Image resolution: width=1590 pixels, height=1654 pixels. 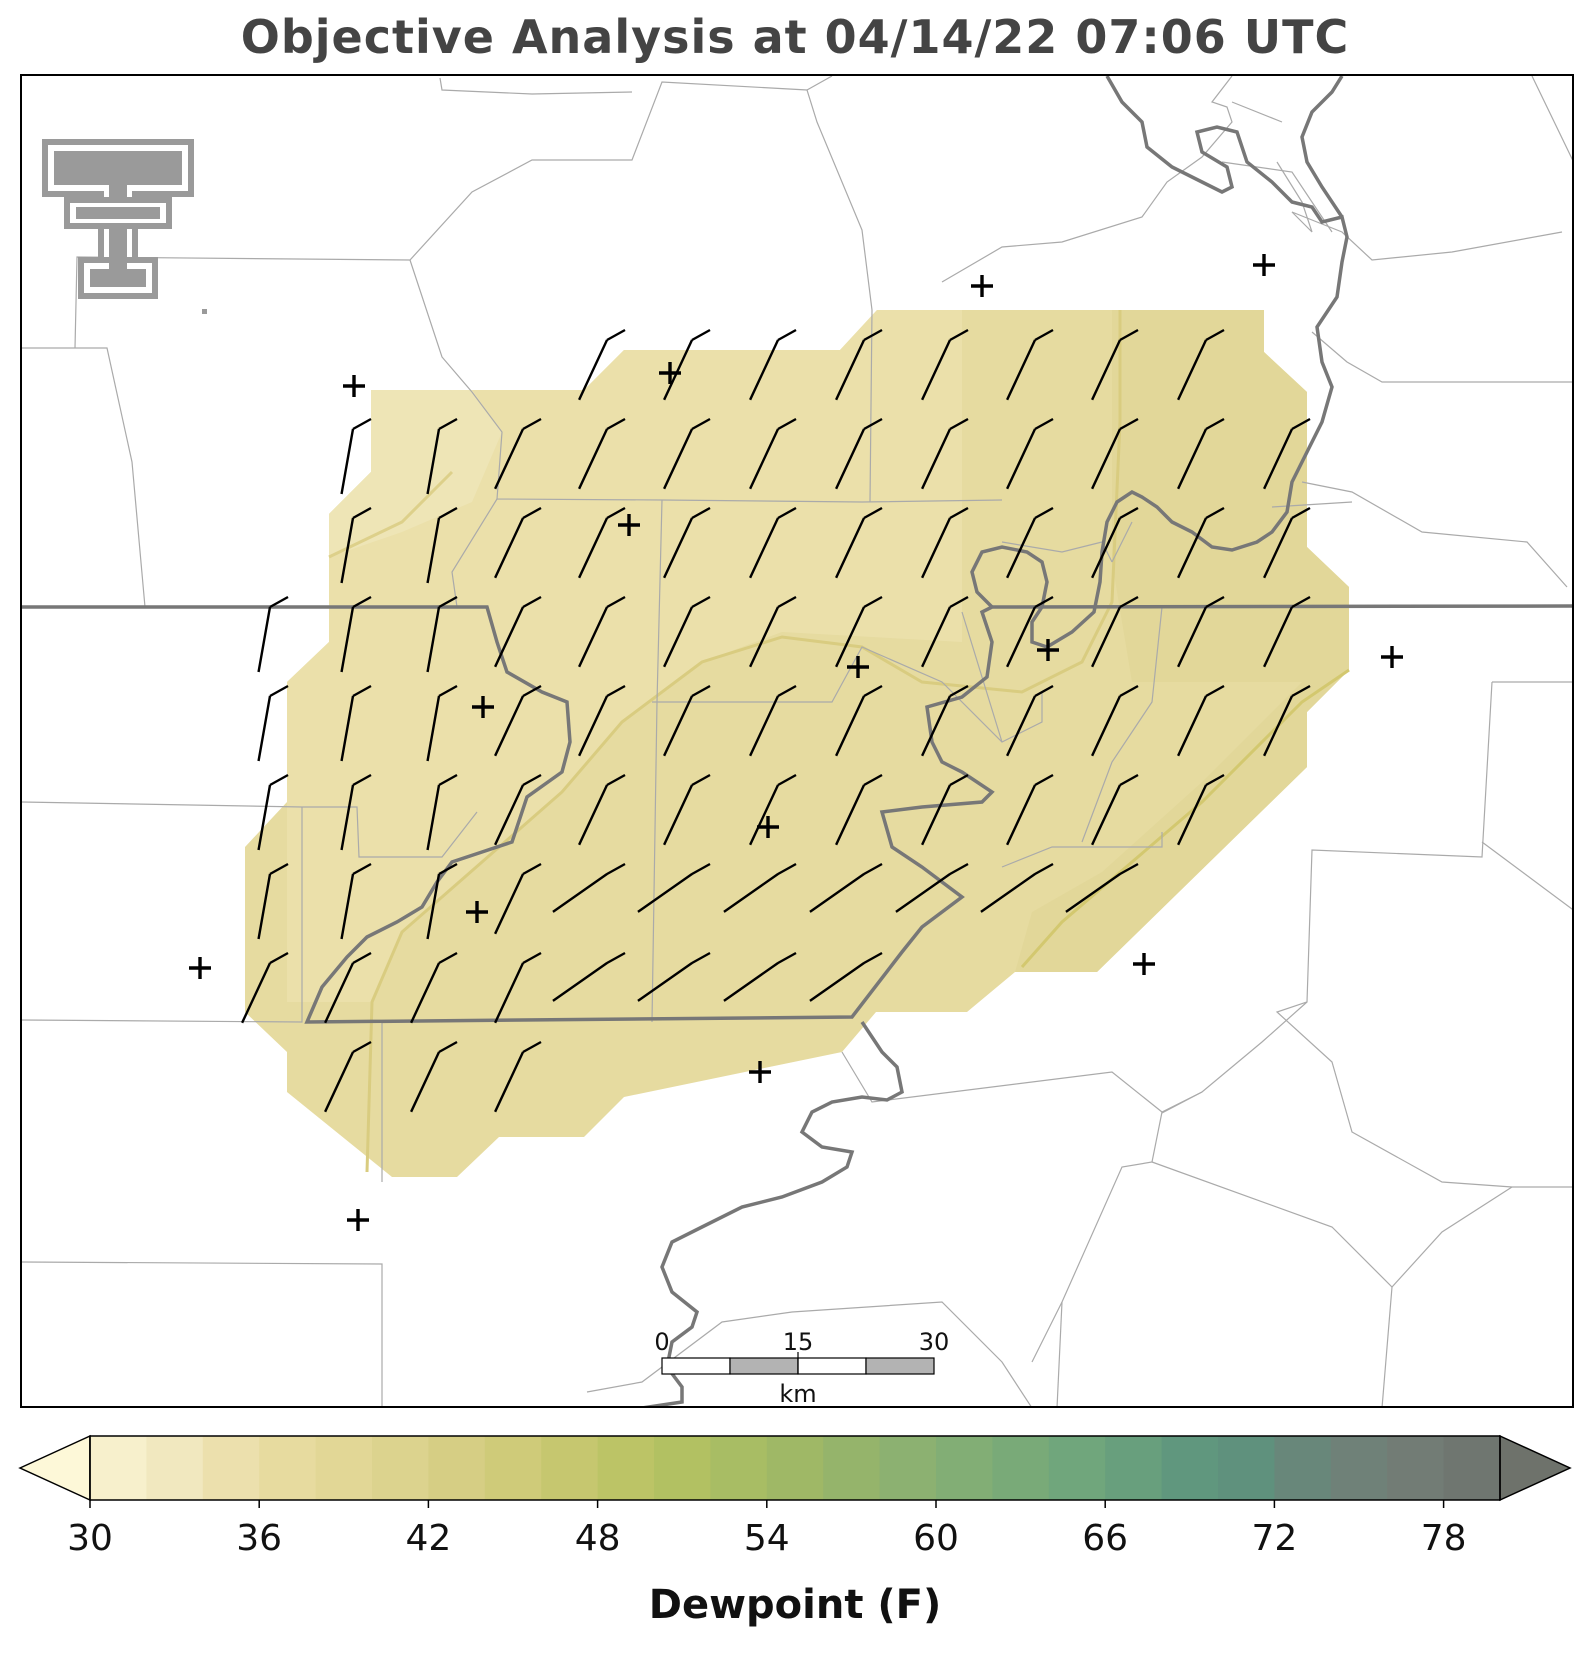 What do you see at coordinates (124, 226) in the screenshot?
I see `texas-tech-double-t-logo` at bounding box center [124, 226].